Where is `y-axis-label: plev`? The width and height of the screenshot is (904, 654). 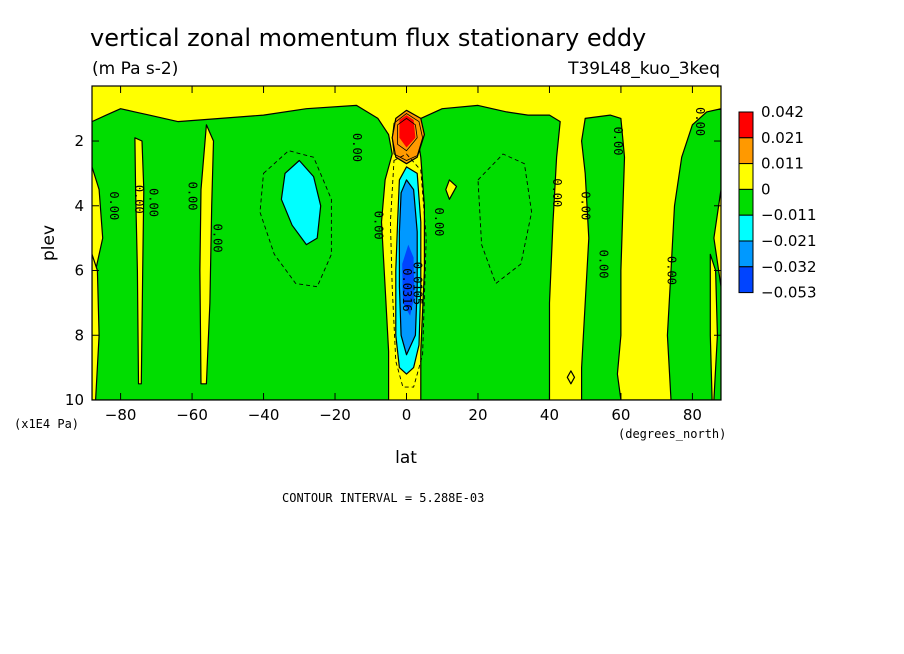 y-axis-label: plev is located at coordinates (49, 243).